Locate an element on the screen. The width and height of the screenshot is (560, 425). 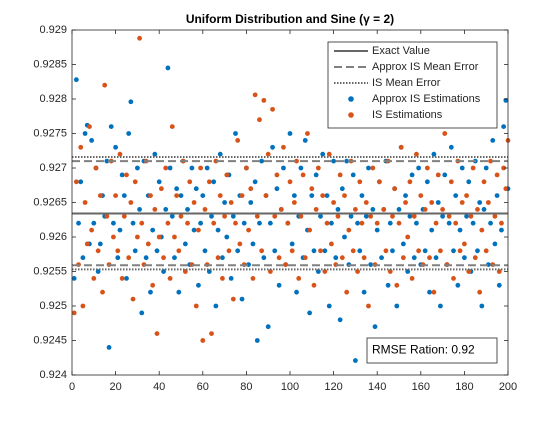
x-tick-label: 200 is located at coordinates (508, 387).